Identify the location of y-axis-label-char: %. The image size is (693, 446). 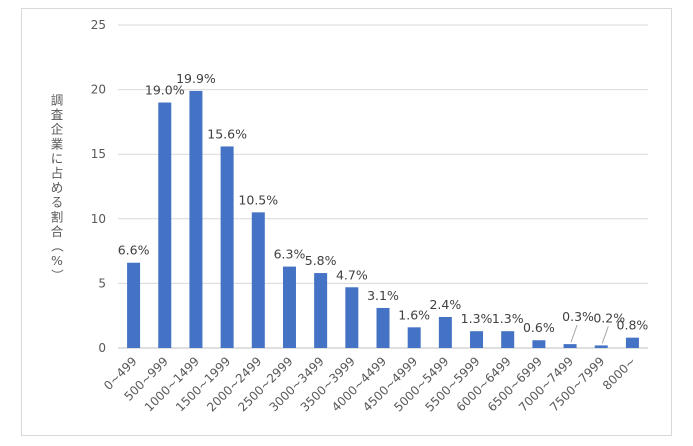
(57, 260).